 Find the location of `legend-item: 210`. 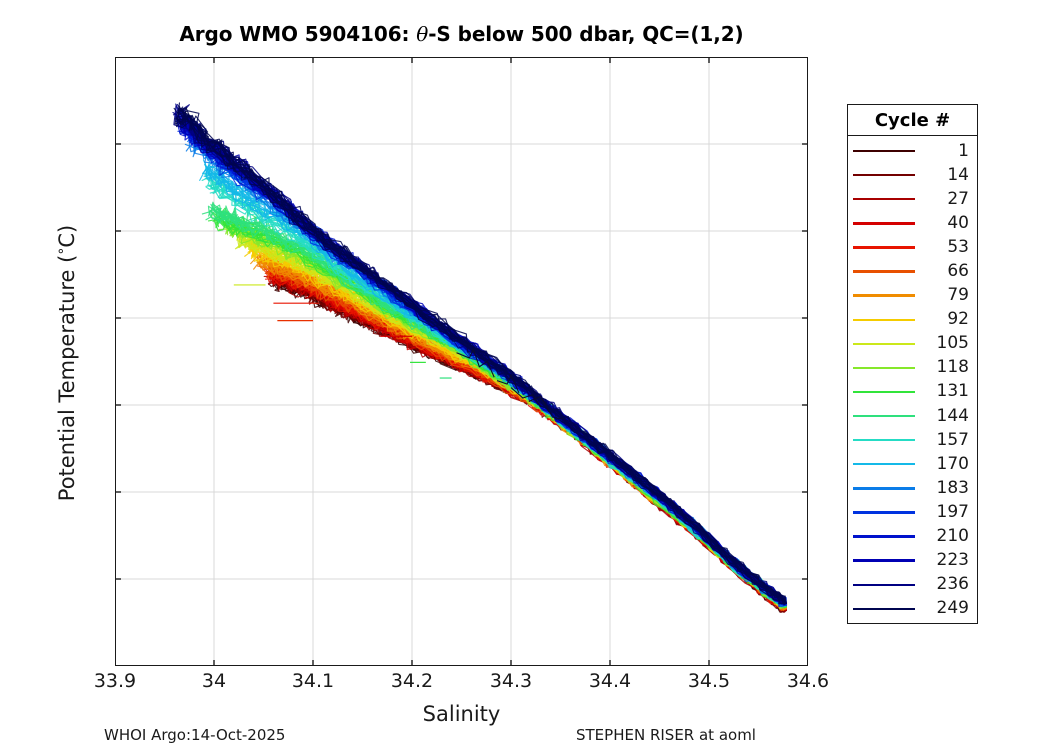

legend-item: 210 is located at coordinates (912, 537).